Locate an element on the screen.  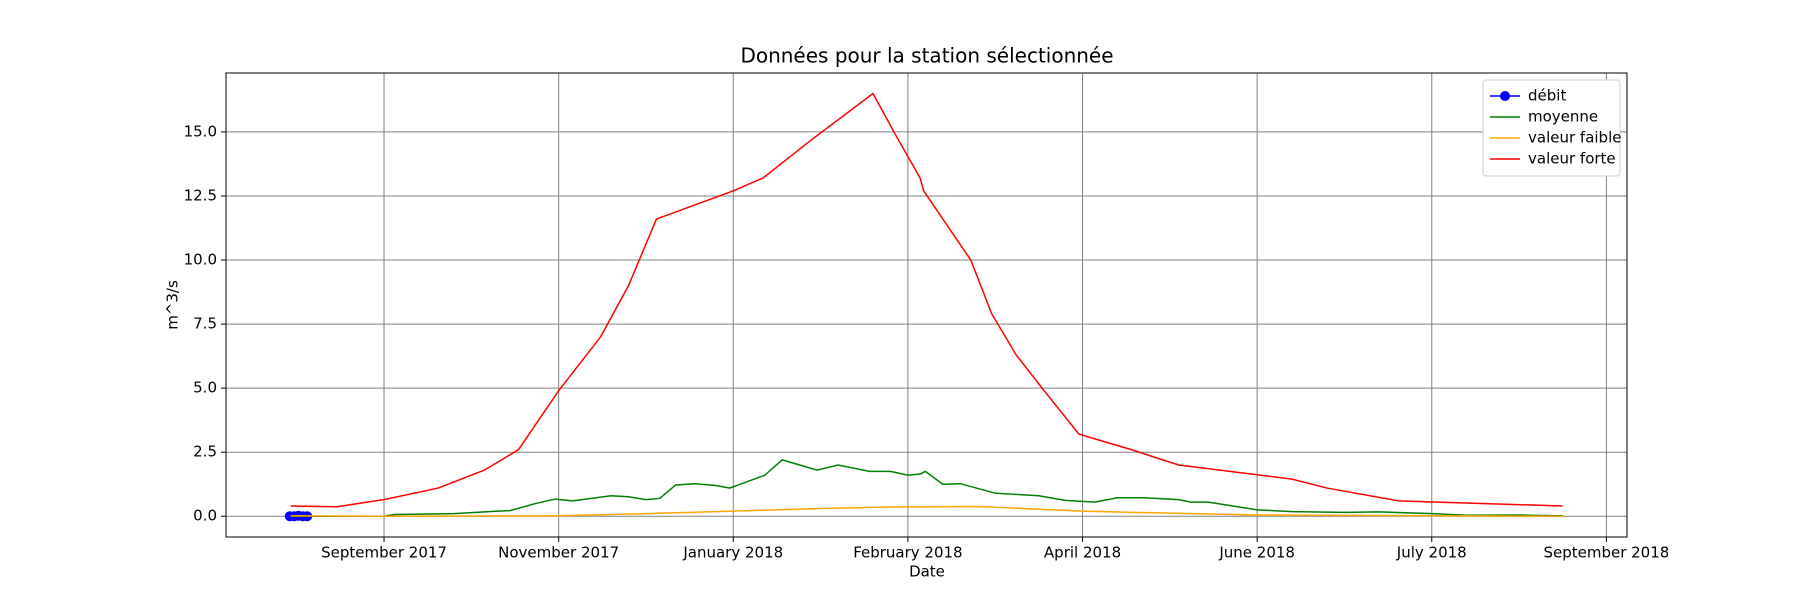
legend-label: valeur forte is located at coordinates (1572, 159).